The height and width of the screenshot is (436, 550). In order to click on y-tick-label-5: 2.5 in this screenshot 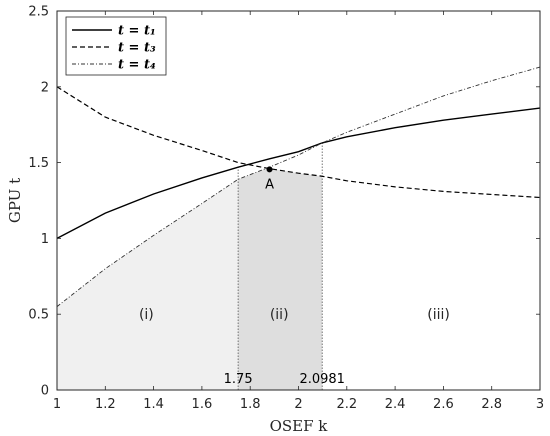, I will do `click(38, 12)`.